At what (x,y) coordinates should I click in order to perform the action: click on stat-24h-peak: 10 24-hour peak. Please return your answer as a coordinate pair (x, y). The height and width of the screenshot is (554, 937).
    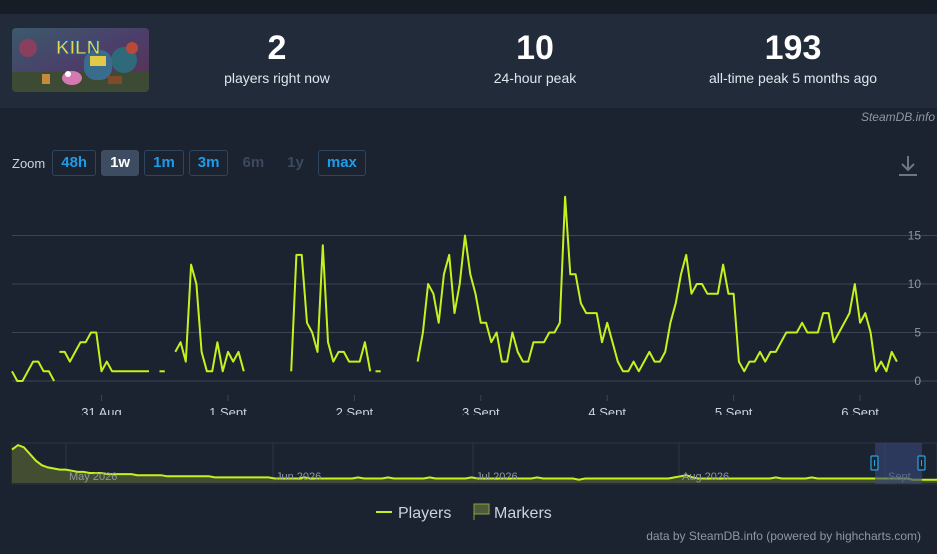
    Looking at the image, I should click on (535, 58).